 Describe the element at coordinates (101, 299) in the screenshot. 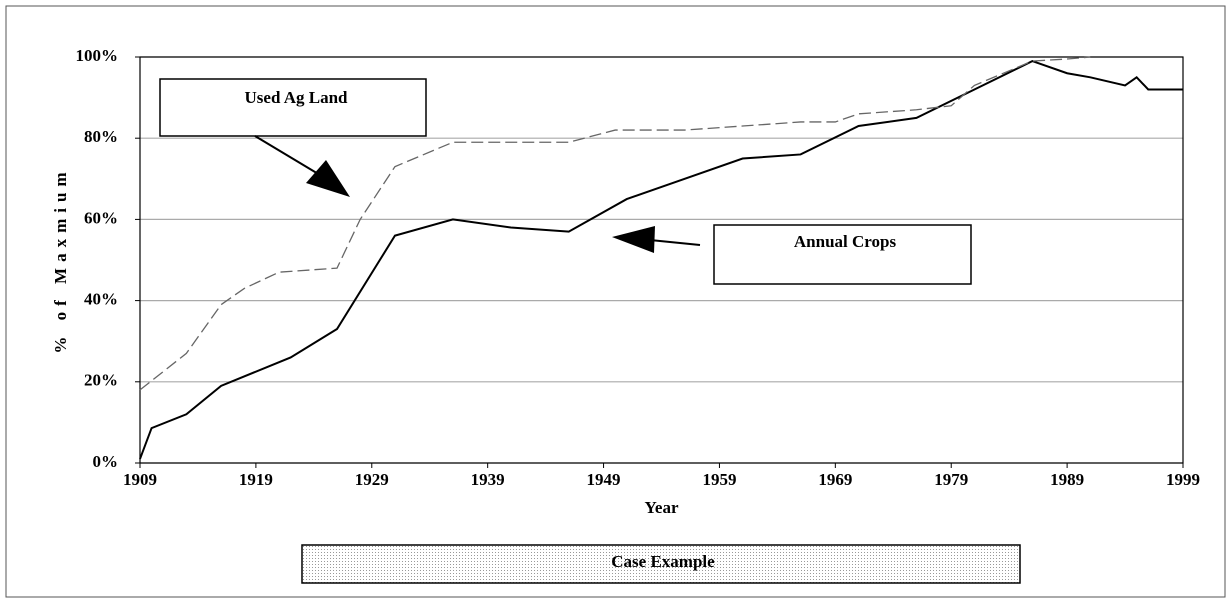

I see `y-tick-label: 40%` at that location.